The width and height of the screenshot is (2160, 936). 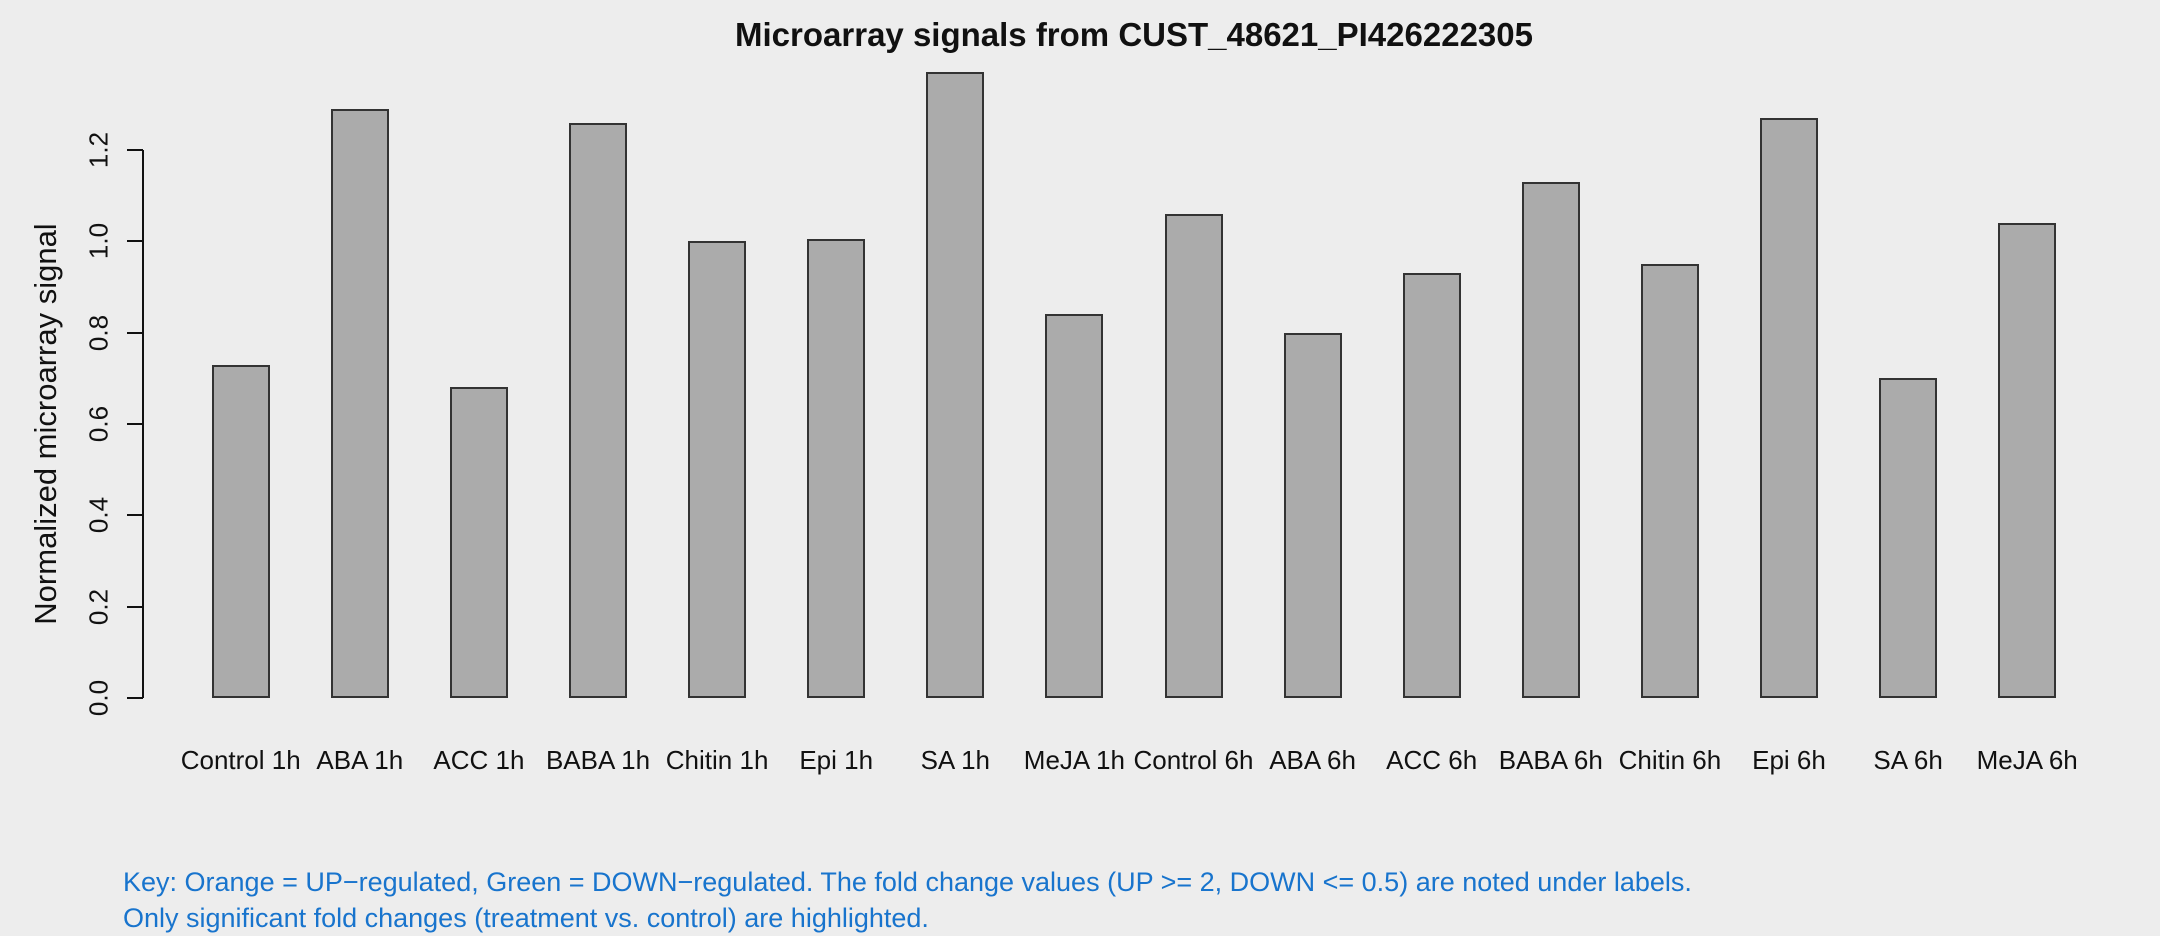 What do you see at coordinates (98, 606) in the screenshot?
I see `y-tick-label-text: 0.2` at bounding box center [98, 606].